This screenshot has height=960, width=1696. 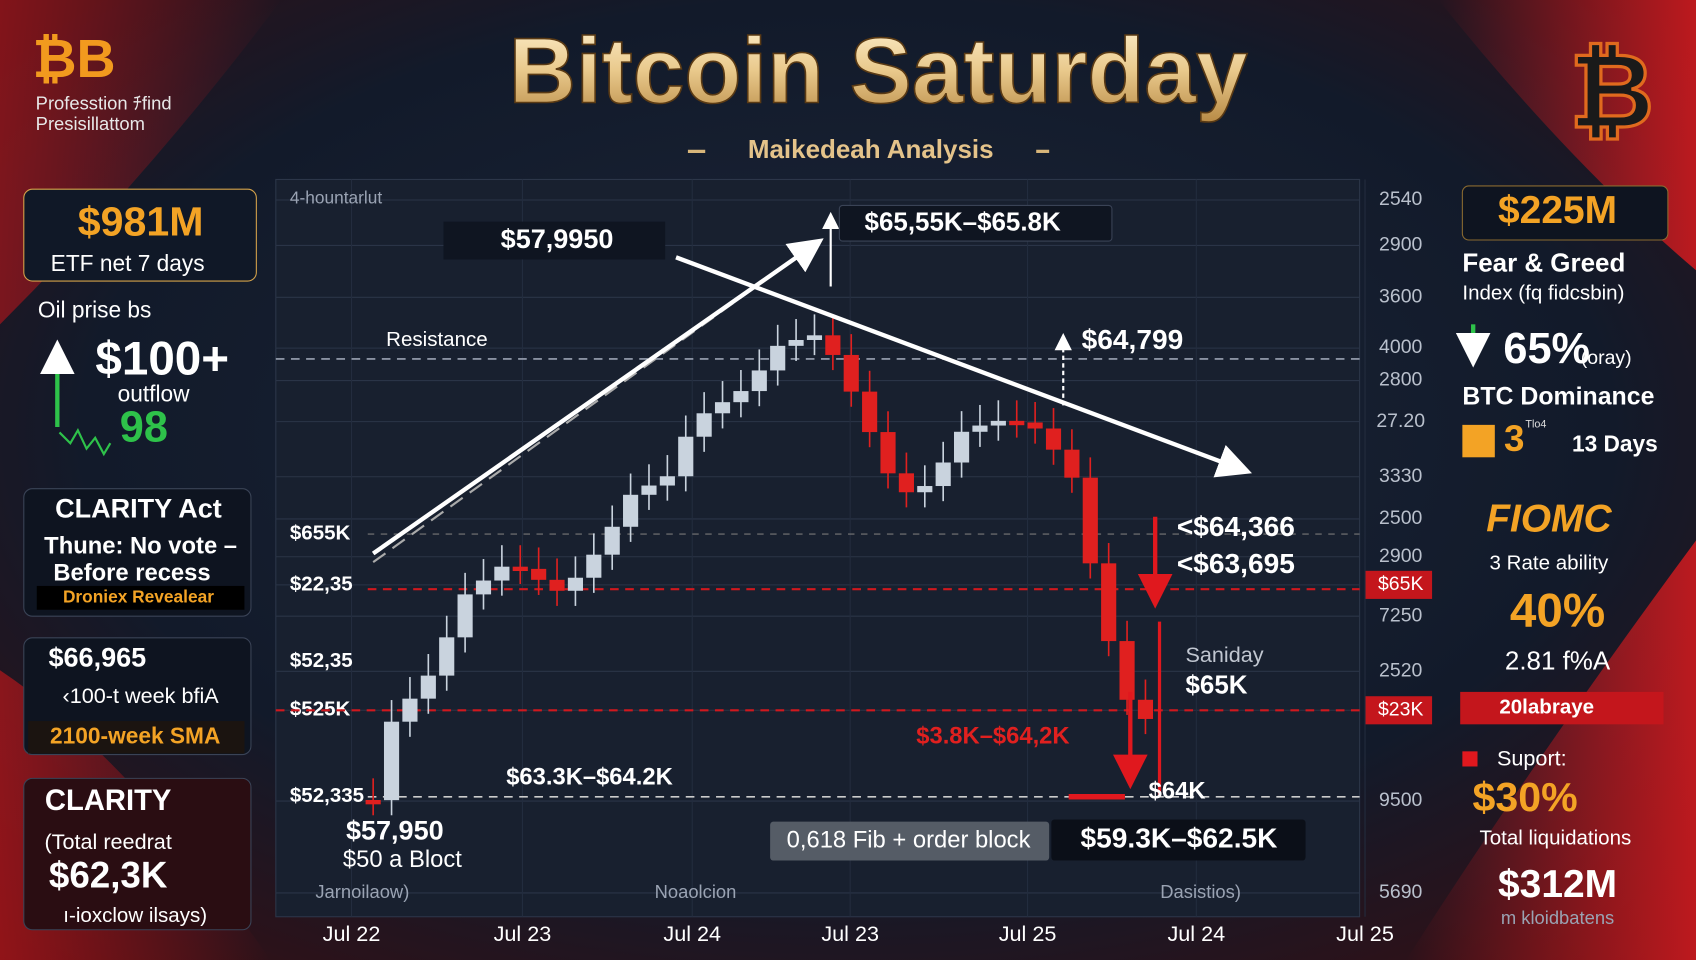 I want to click on axis-label: 4000, so click(x=1400, y=347).